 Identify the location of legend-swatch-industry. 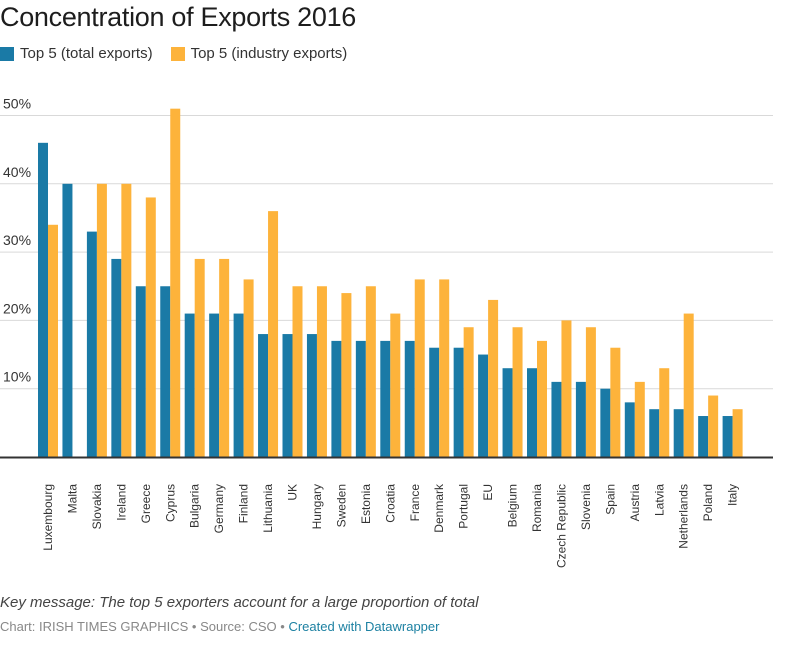
(177, 53).